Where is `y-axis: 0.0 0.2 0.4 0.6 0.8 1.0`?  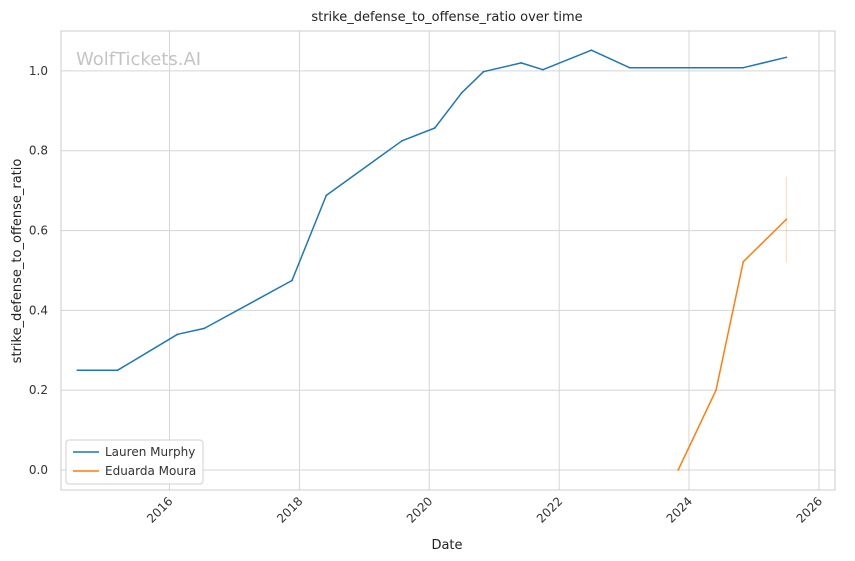
y-axis: 0.0 0.2 0.4 0.6 0.8 1.0 is located at coordinates (38, 270).